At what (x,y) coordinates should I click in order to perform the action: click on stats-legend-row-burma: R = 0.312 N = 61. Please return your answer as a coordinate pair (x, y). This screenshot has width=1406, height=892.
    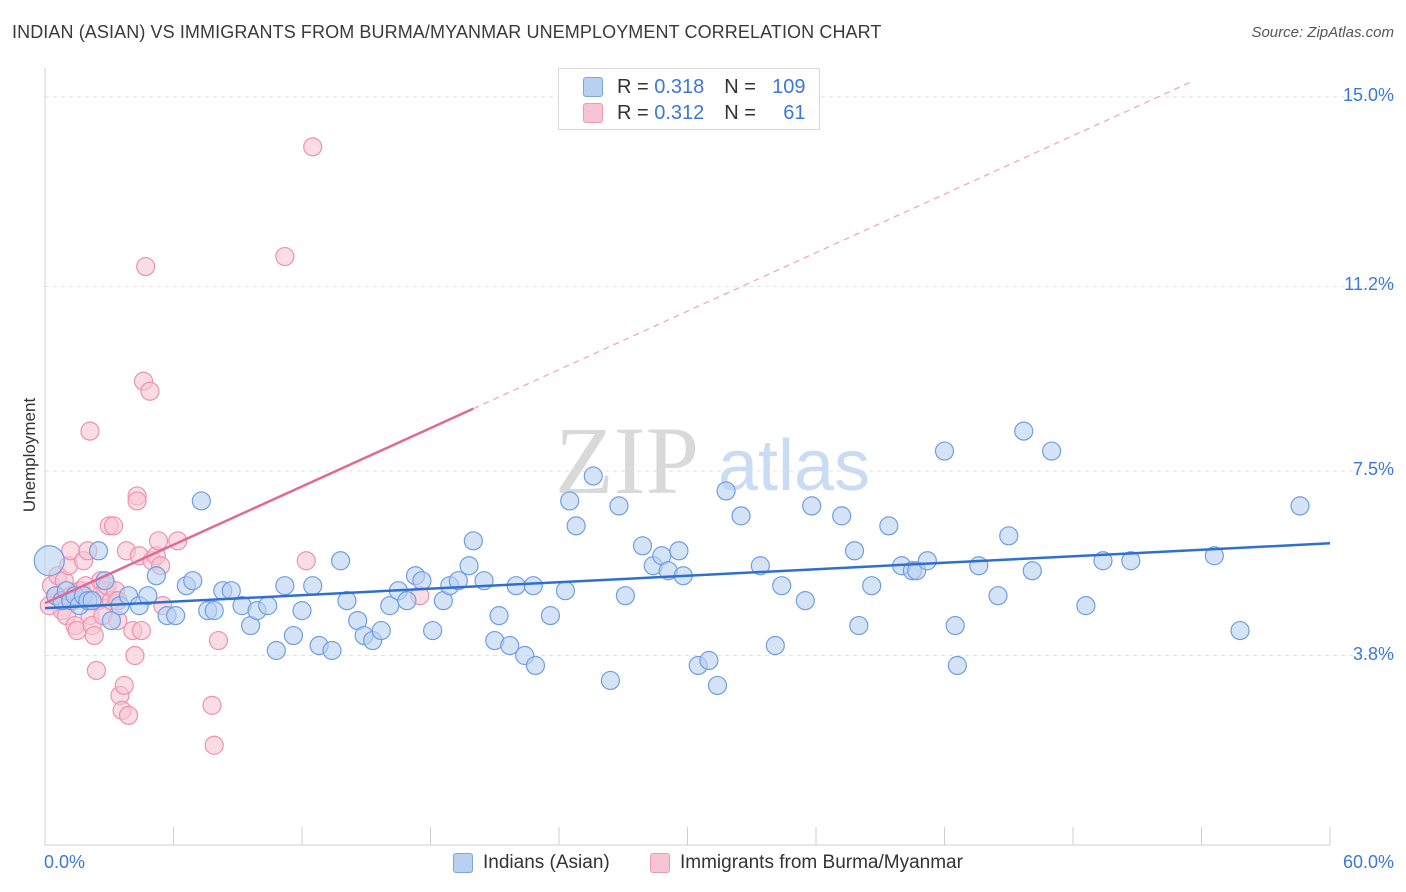
    Looking at the image, I should click on (694, 113).